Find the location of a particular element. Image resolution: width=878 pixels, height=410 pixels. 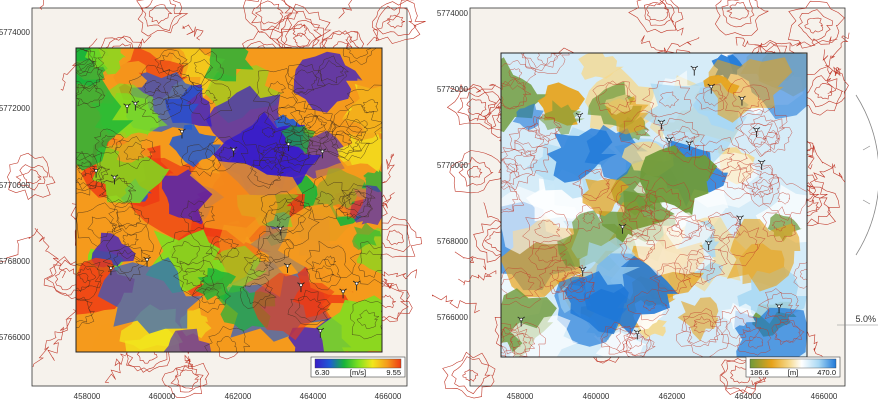

x-tick-label: 464000 is located at coordinates (313, 396).